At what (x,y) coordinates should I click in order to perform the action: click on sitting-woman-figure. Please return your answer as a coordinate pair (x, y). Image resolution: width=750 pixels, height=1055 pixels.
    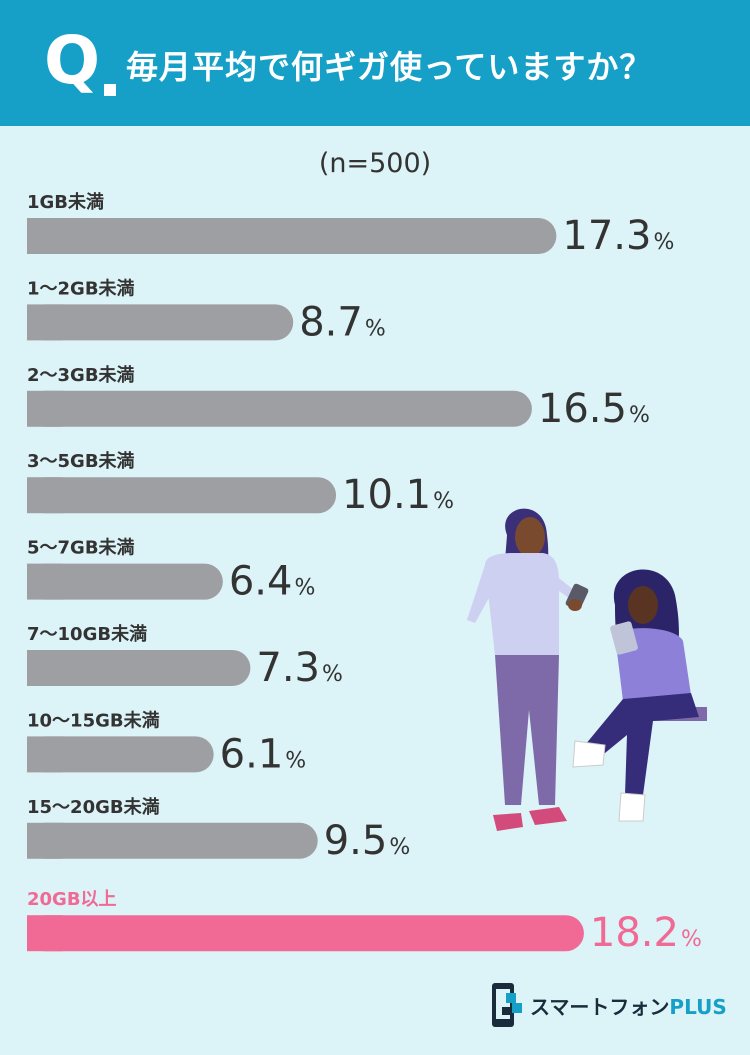
    Looking at the image, I should click on (639, 695).